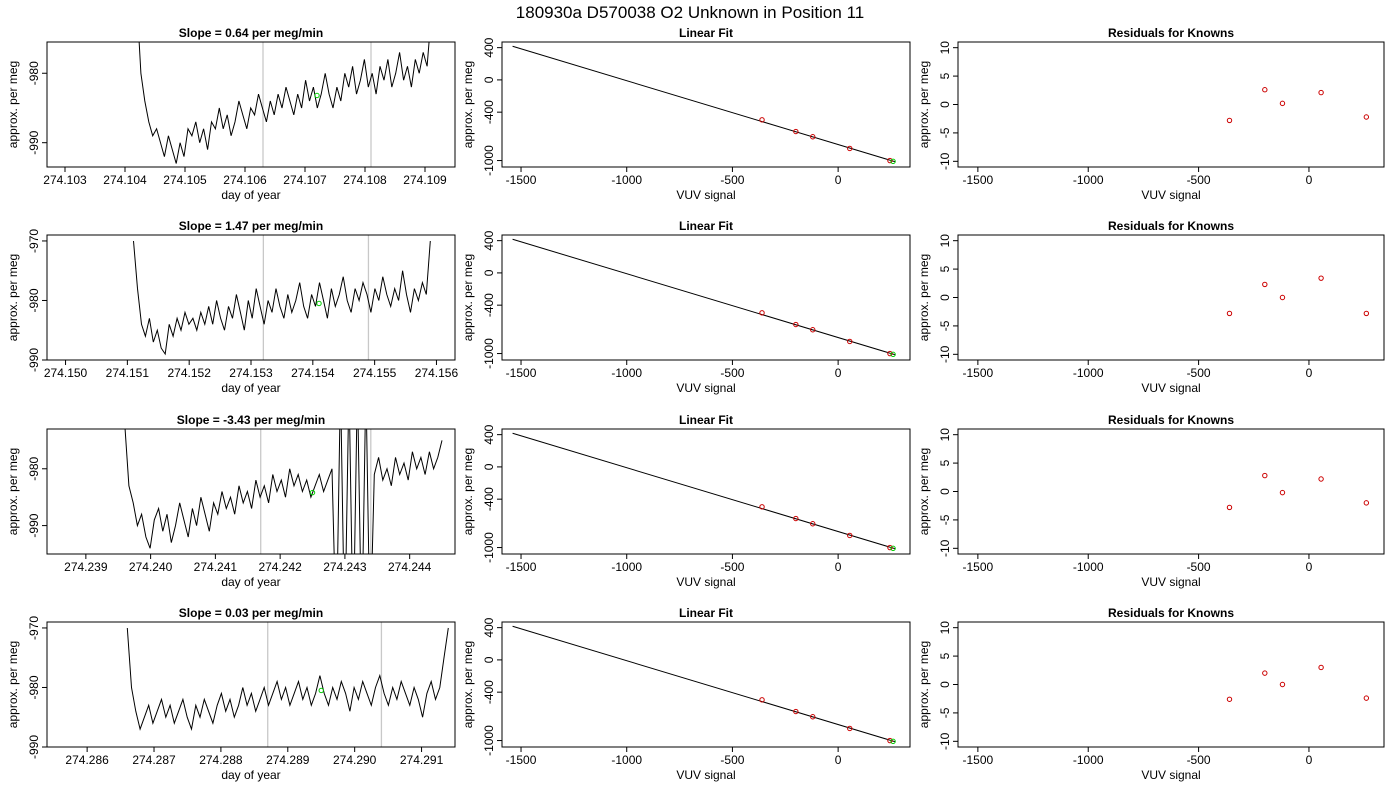 Image resolution: width=1400 pixels, height=800 pixels. Describe the element at coordinates (216, 567) in the screenshot. I see `x-tick-label: 274.241` at that location.